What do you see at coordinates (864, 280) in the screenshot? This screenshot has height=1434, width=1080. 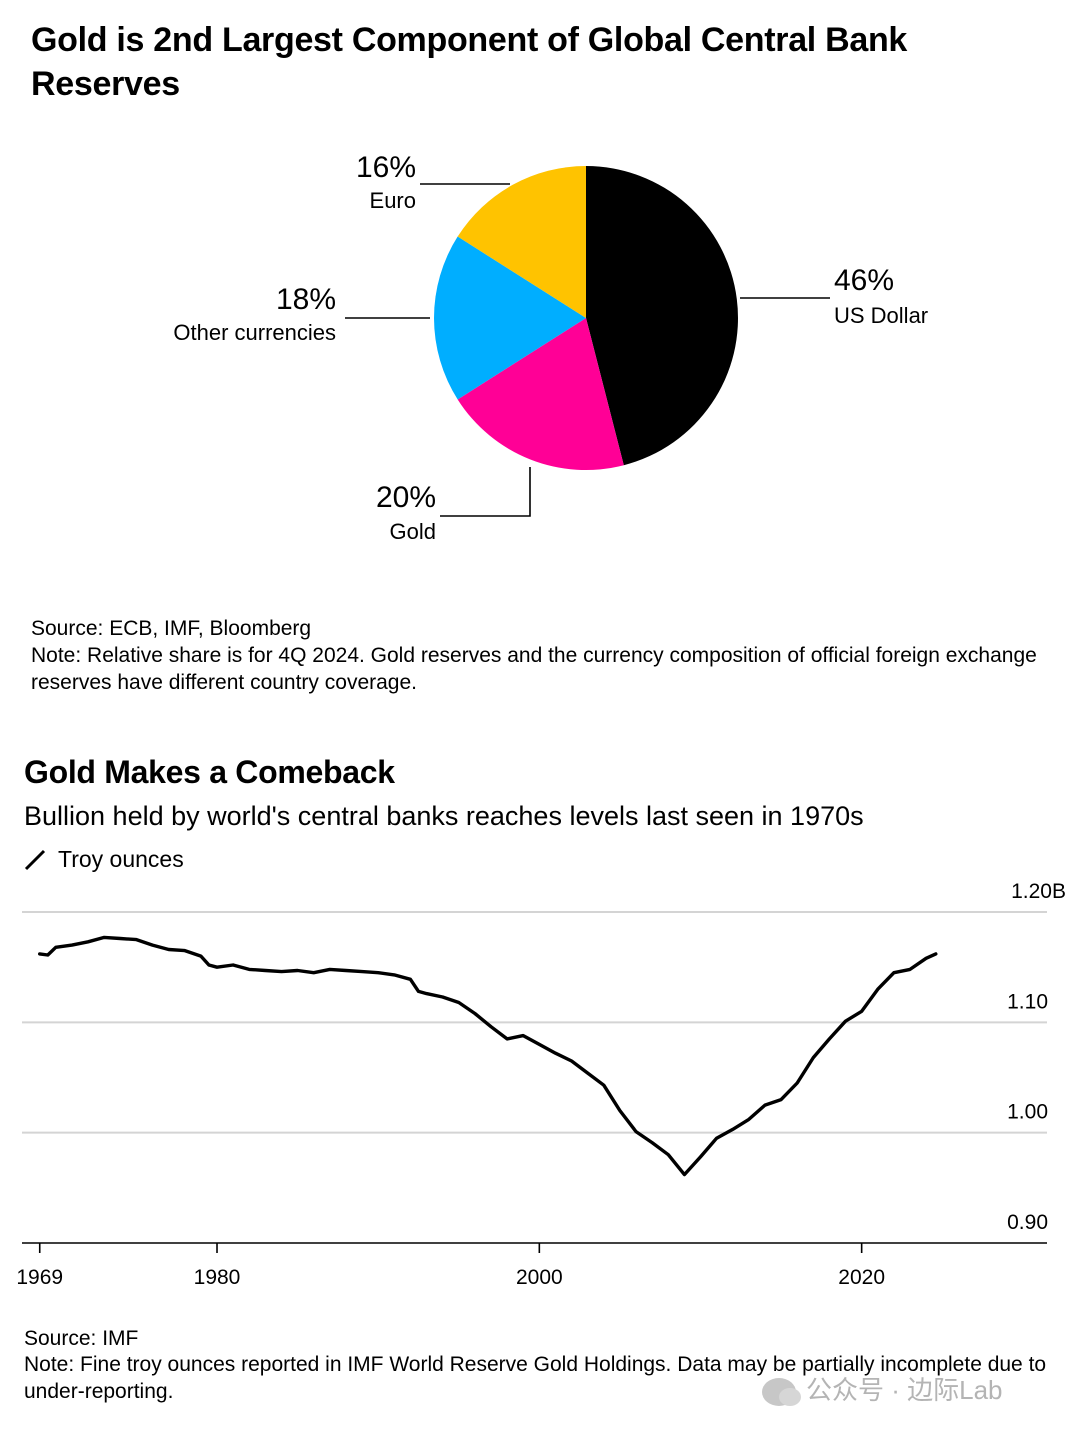 I see `slice-value-us-dollar: 46%` at bounding box center [864, 280].